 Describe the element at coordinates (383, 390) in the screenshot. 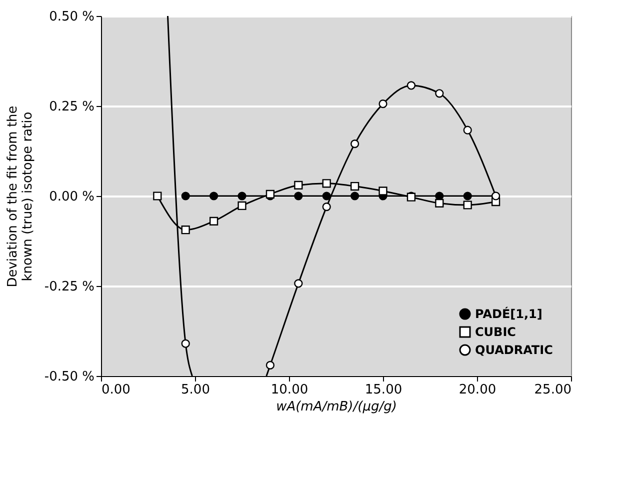

I see `x-tick-label: 15.00` at that location.